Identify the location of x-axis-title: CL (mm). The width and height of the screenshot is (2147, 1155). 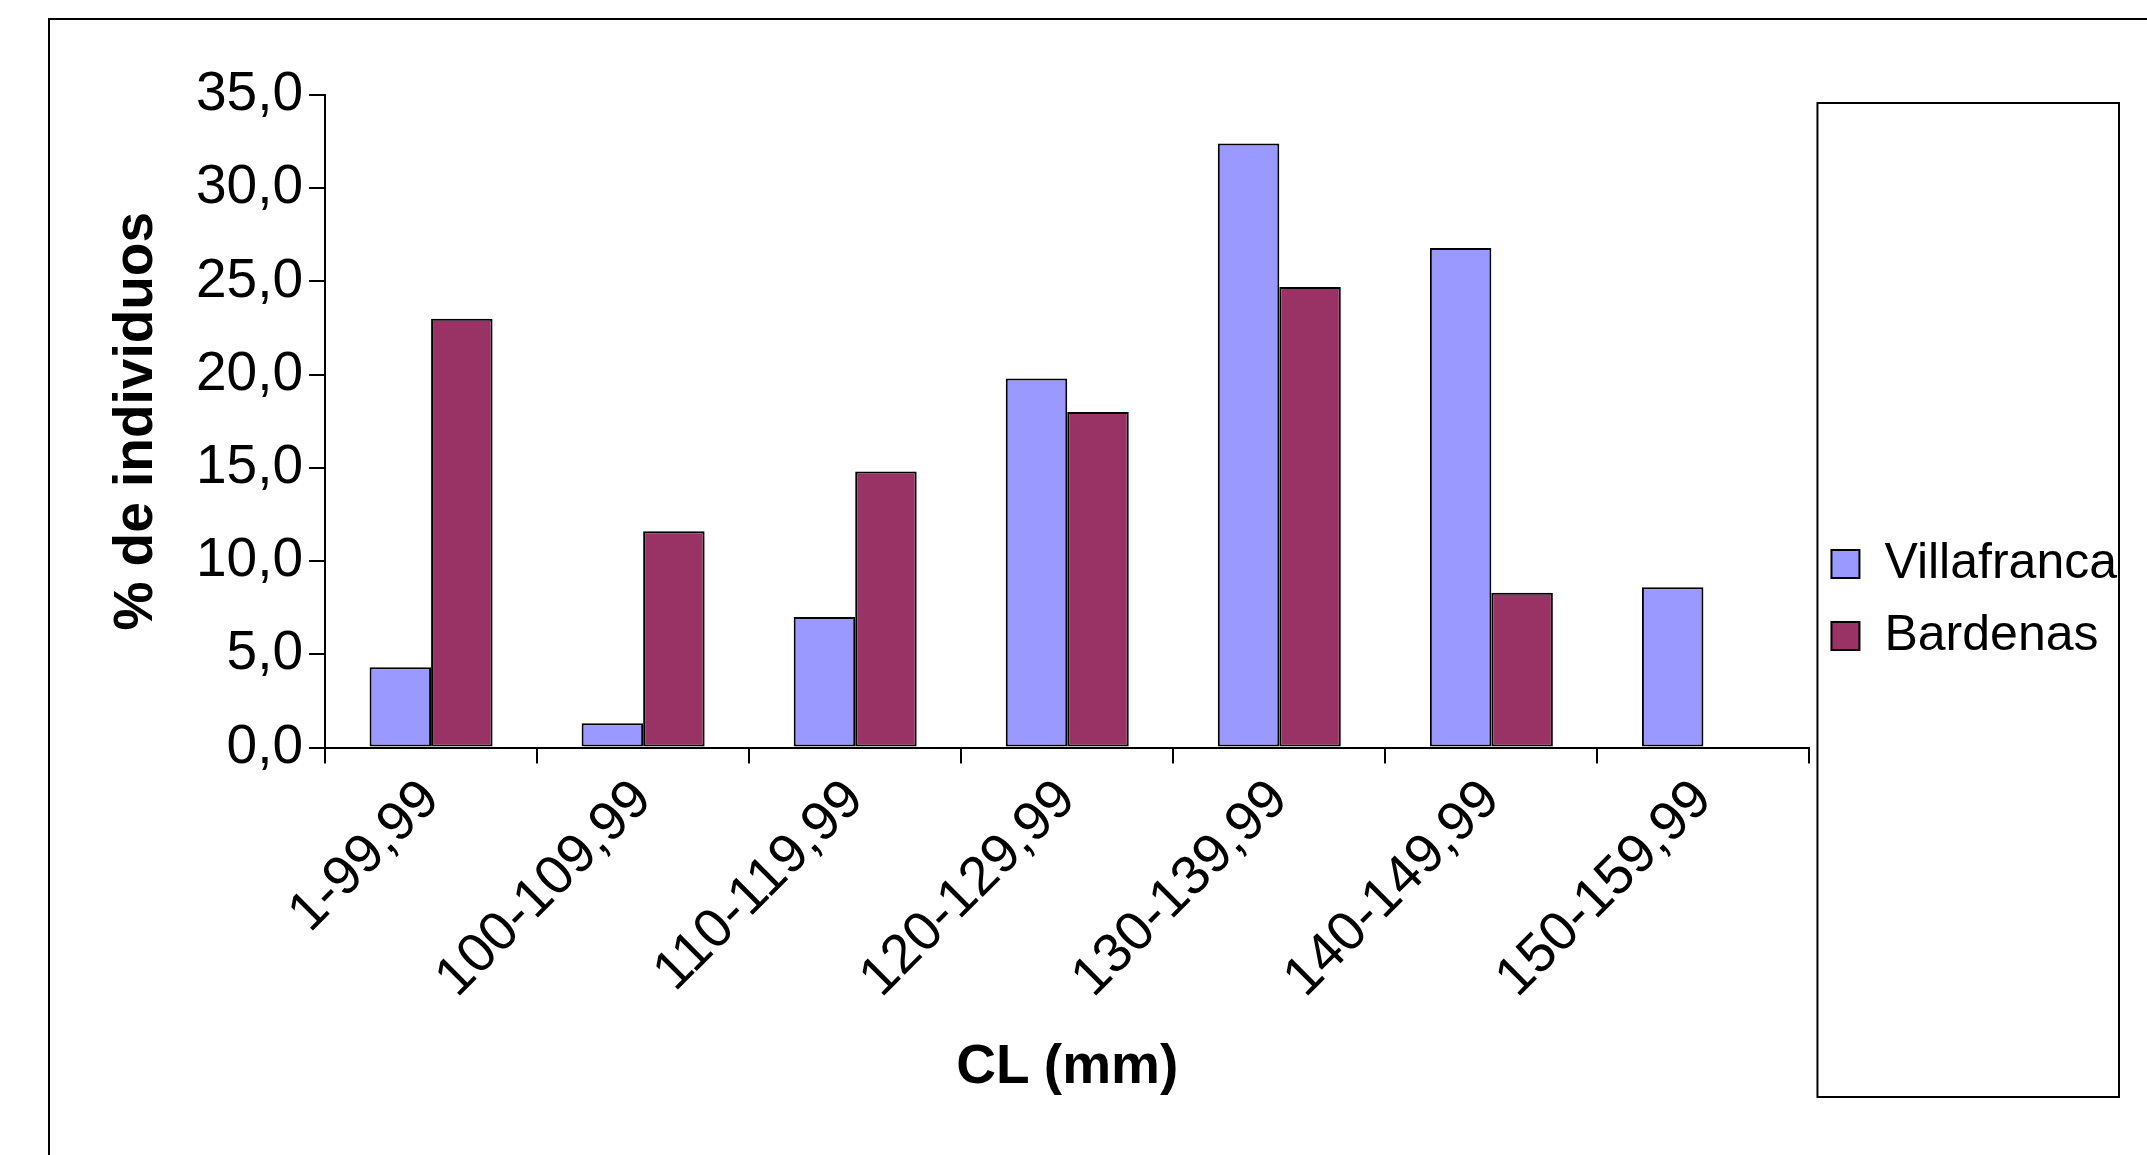
(1067, 1064).